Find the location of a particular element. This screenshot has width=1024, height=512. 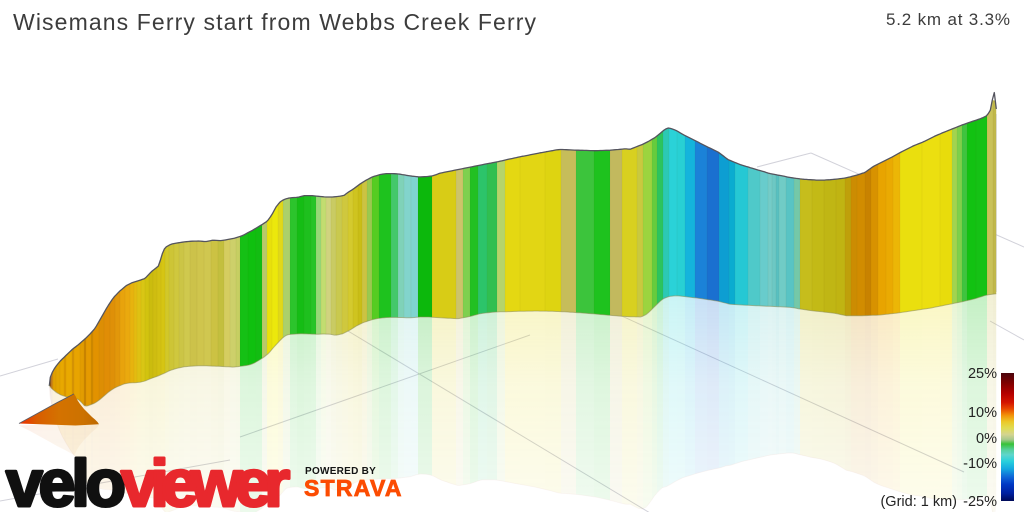

svg-text: -25% is located at coordinates (980, 502).